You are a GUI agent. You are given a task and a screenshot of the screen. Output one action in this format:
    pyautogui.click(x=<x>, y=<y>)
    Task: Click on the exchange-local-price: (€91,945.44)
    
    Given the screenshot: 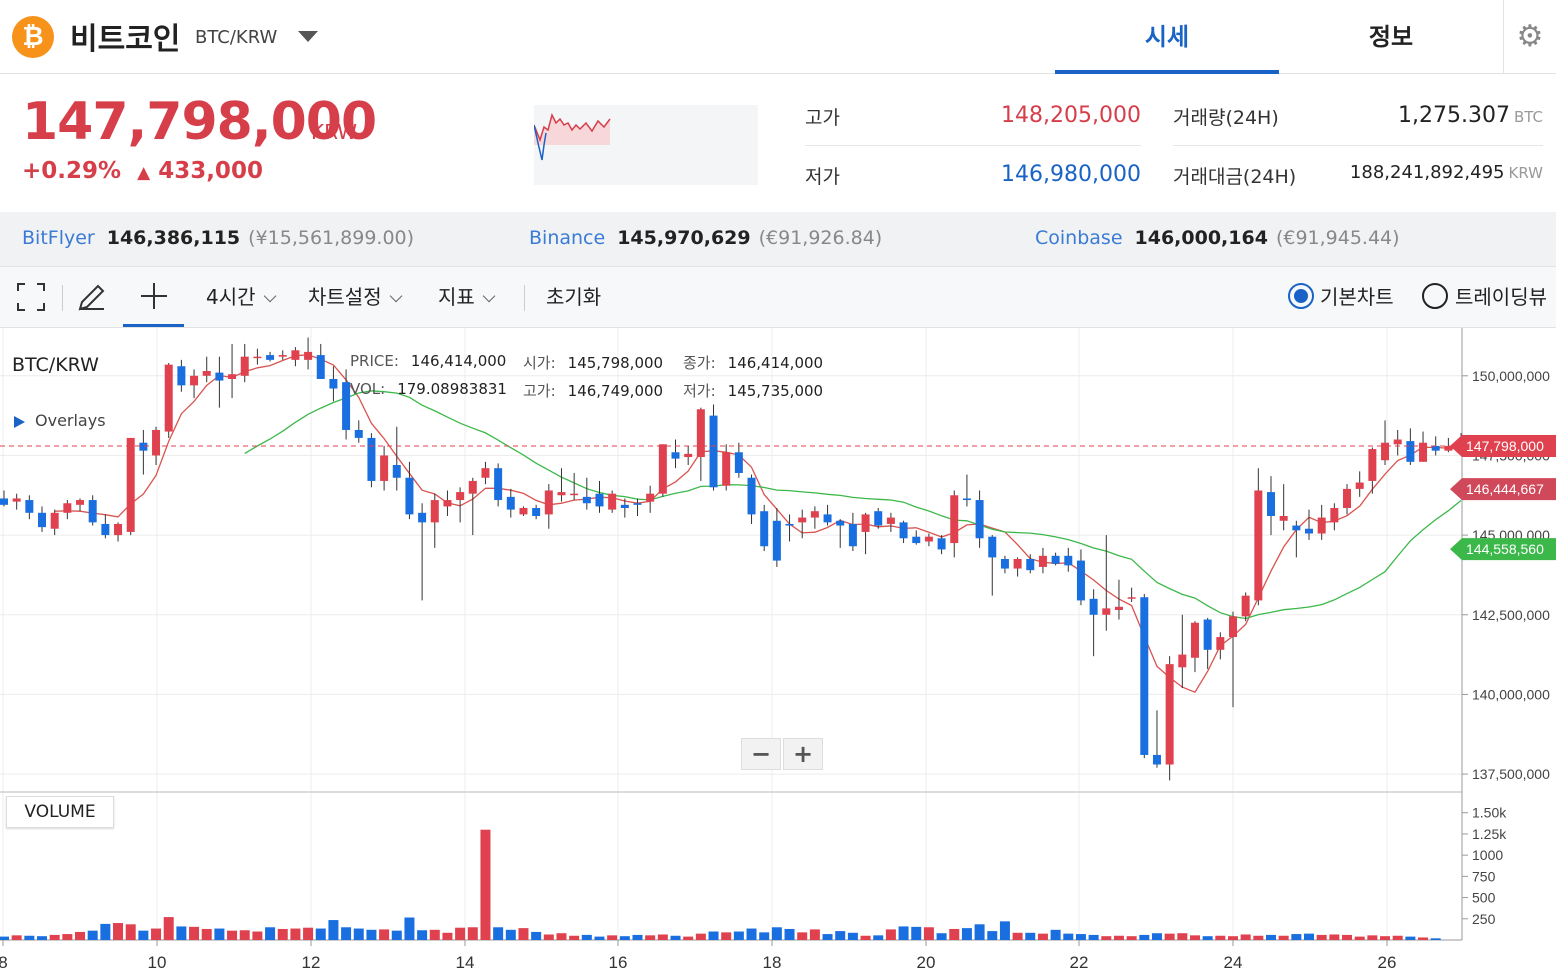 What is the action you would take?
    pyautogui.click(x=1337, y=238)
    